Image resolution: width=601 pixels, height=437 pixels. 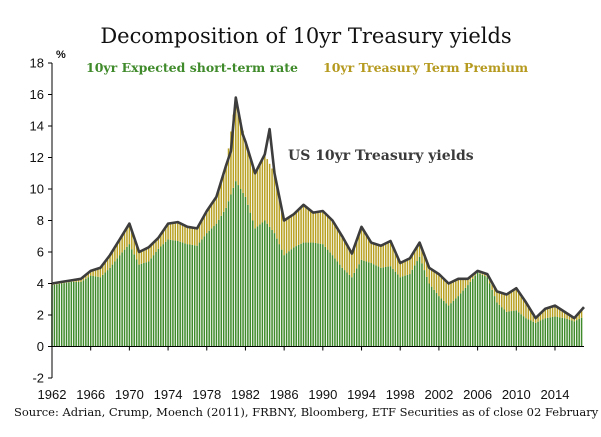 I want to click on x-tick-label: 1978, so click(x=206, y=394).